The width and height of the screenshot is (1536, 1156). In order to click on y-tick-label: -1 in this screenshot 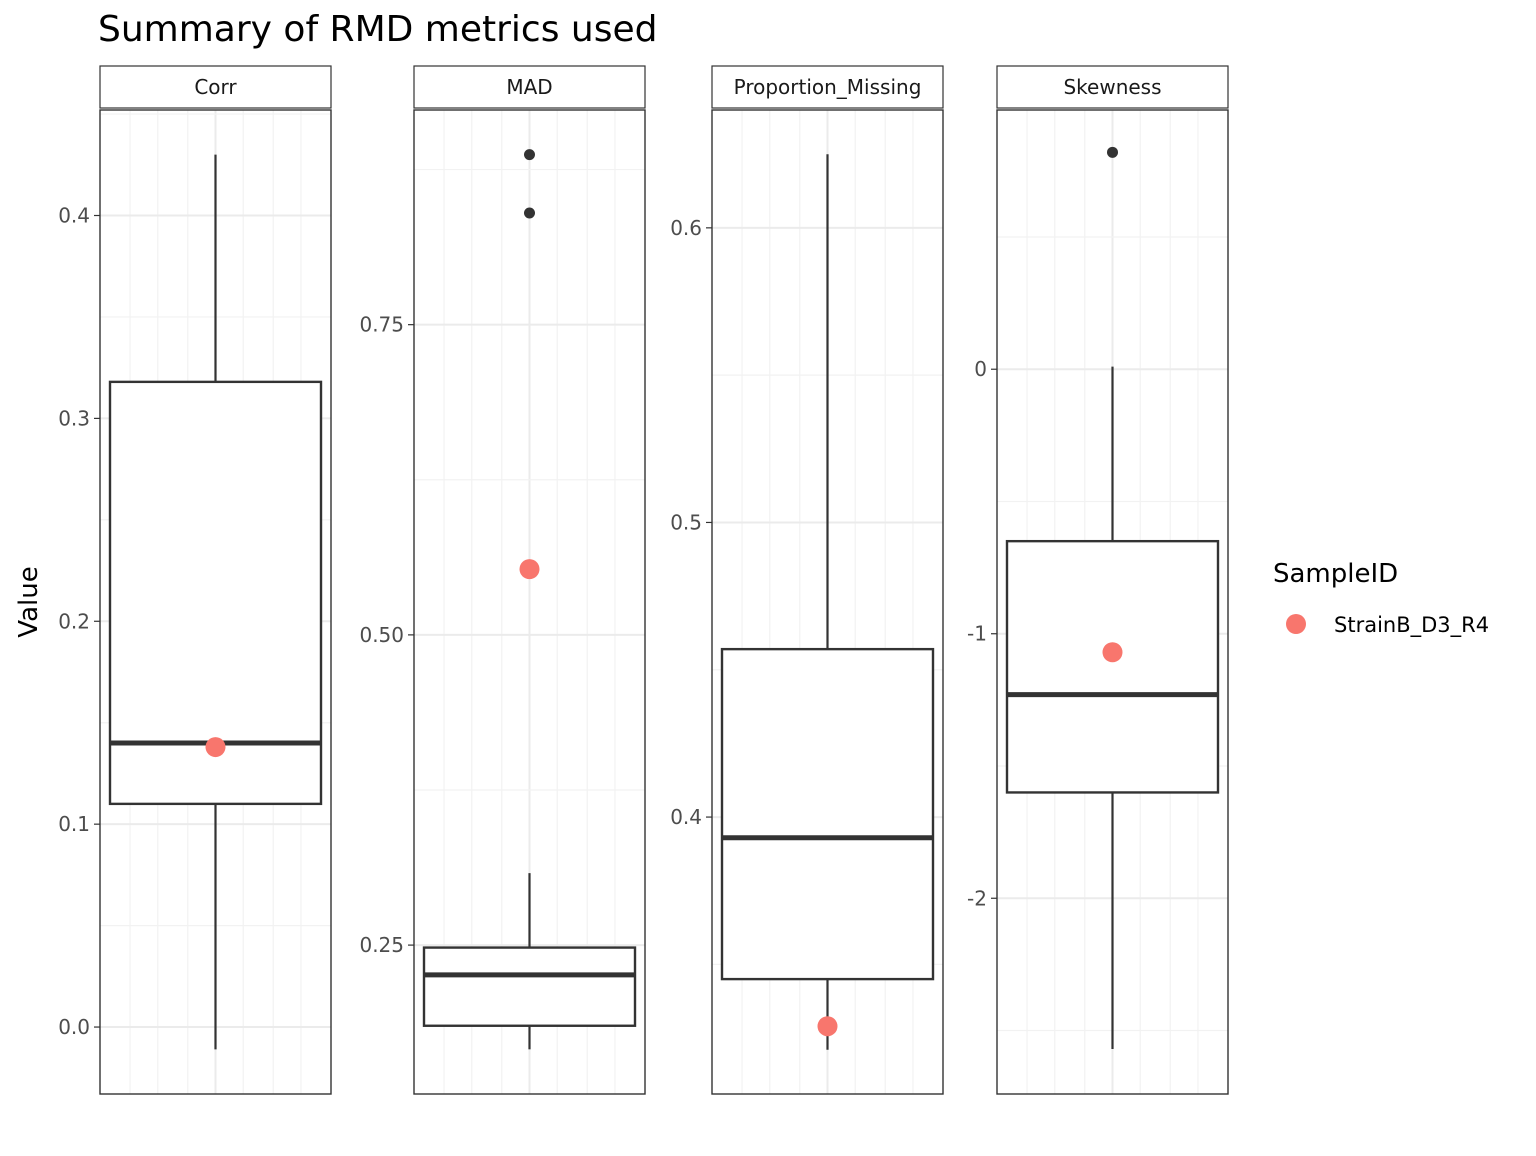, I will do `click(977, 634)`.